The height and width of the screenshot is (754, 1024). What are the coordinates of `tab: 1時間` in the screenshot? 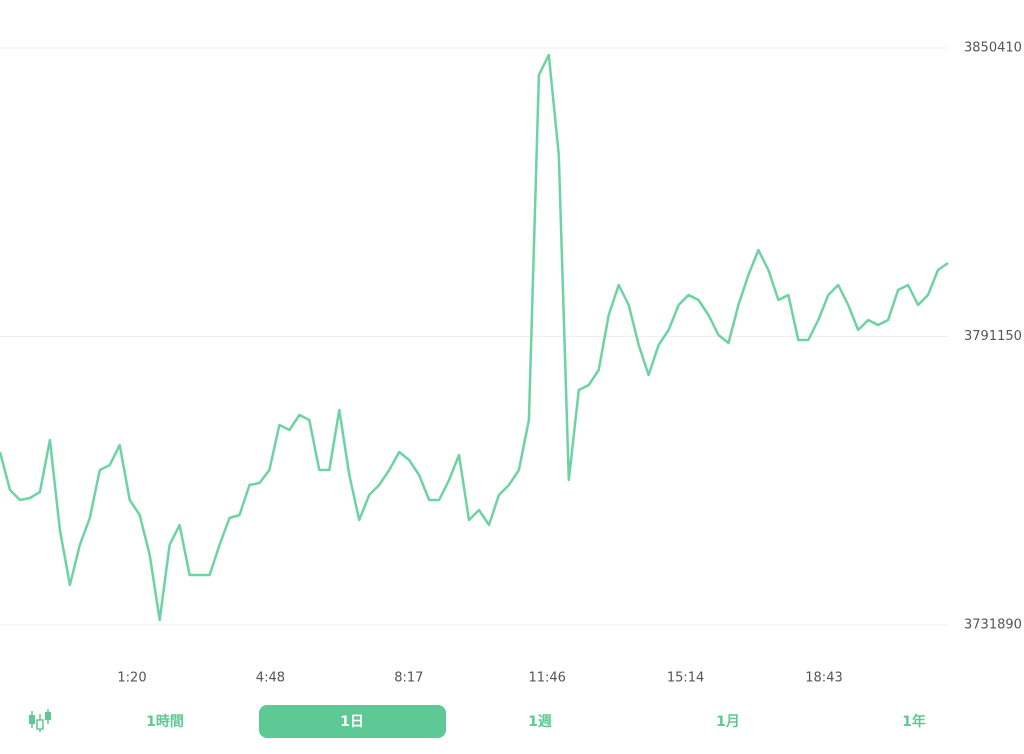 It's located at (165, 721).